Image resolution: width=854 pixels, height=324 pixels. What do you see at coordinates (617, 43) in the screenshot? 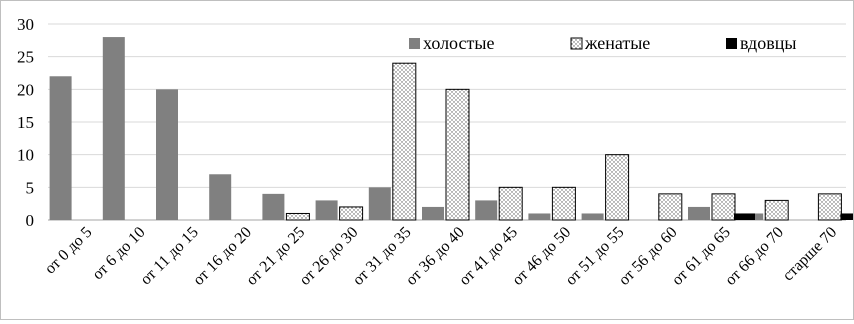
I see `legend-label: женатые` at bounding box center [617, 43].